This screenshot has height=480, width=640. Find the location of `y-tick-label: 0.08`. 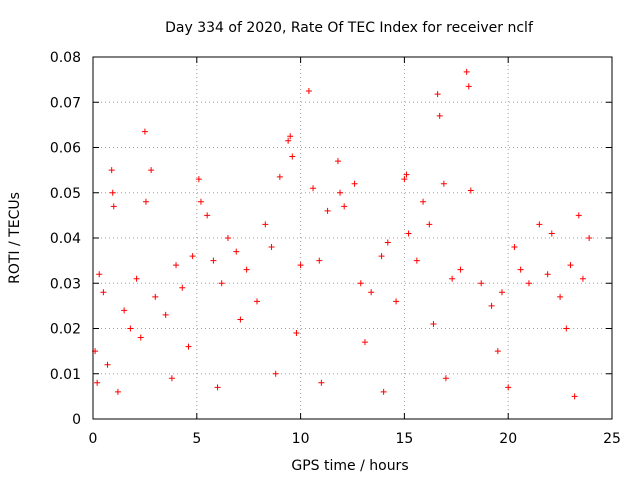

y-tick-label: 0.08 is located at coordinates (65, 58).